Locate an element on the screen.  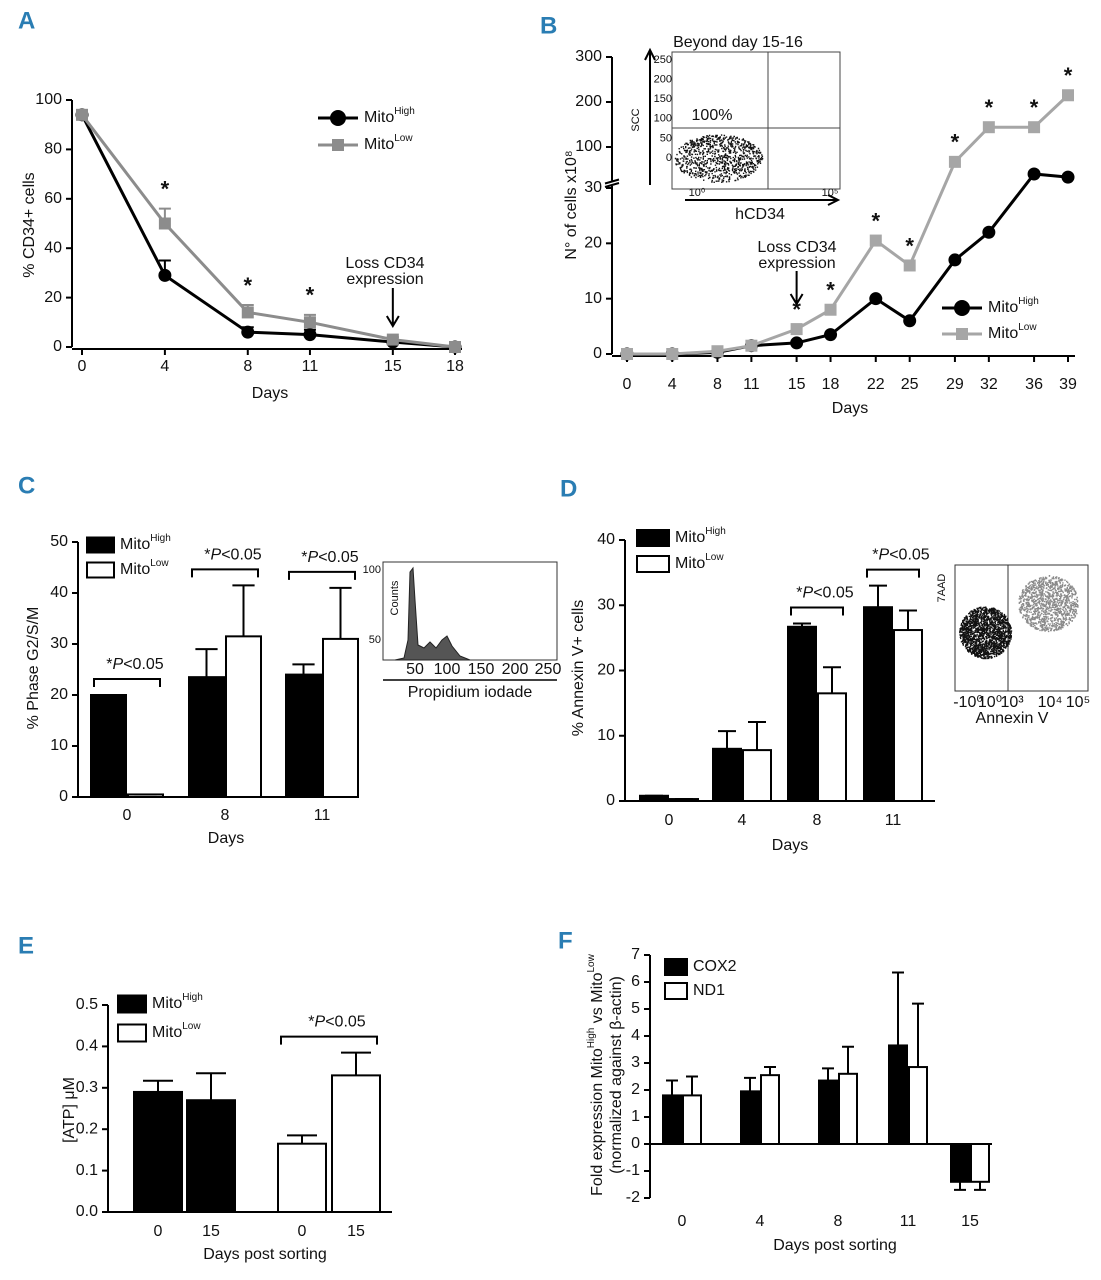
panel-label: D is located at coordinates (568, 488).